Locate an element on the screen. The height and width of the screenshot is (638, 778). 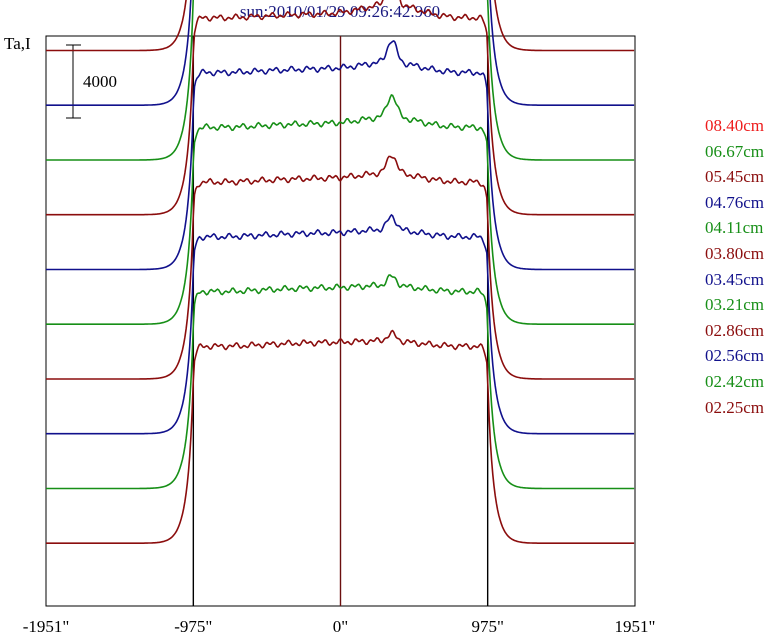
legend-item: 05.45cm is located at coordinates (735, 177).